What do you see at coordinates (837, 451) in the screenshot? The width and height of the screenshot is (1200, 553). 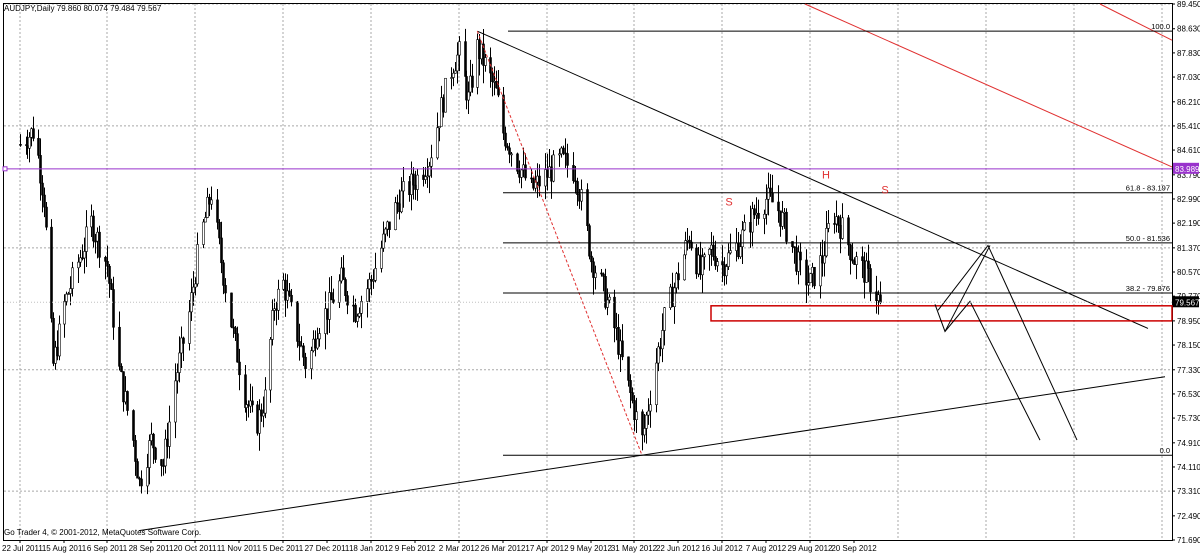 I see `fib-level: 0.0` at bounding box center [837, 451].